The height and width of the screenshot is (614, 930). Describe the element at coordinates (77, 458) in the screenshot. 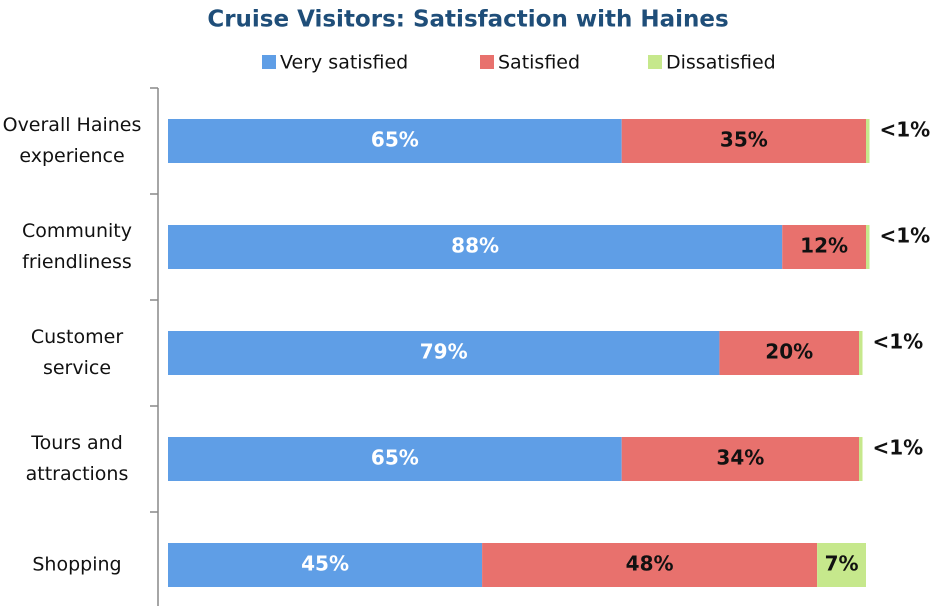

I see `y-tick-label: Tours and attractions` at that location.